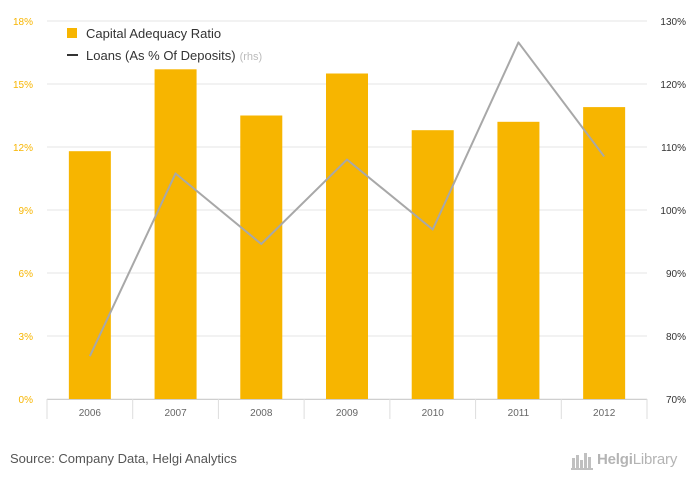 The image size is (700, 483). Describe the element at coordinates (175, 234) in the screenshot. I see `bar-2007` at that location.